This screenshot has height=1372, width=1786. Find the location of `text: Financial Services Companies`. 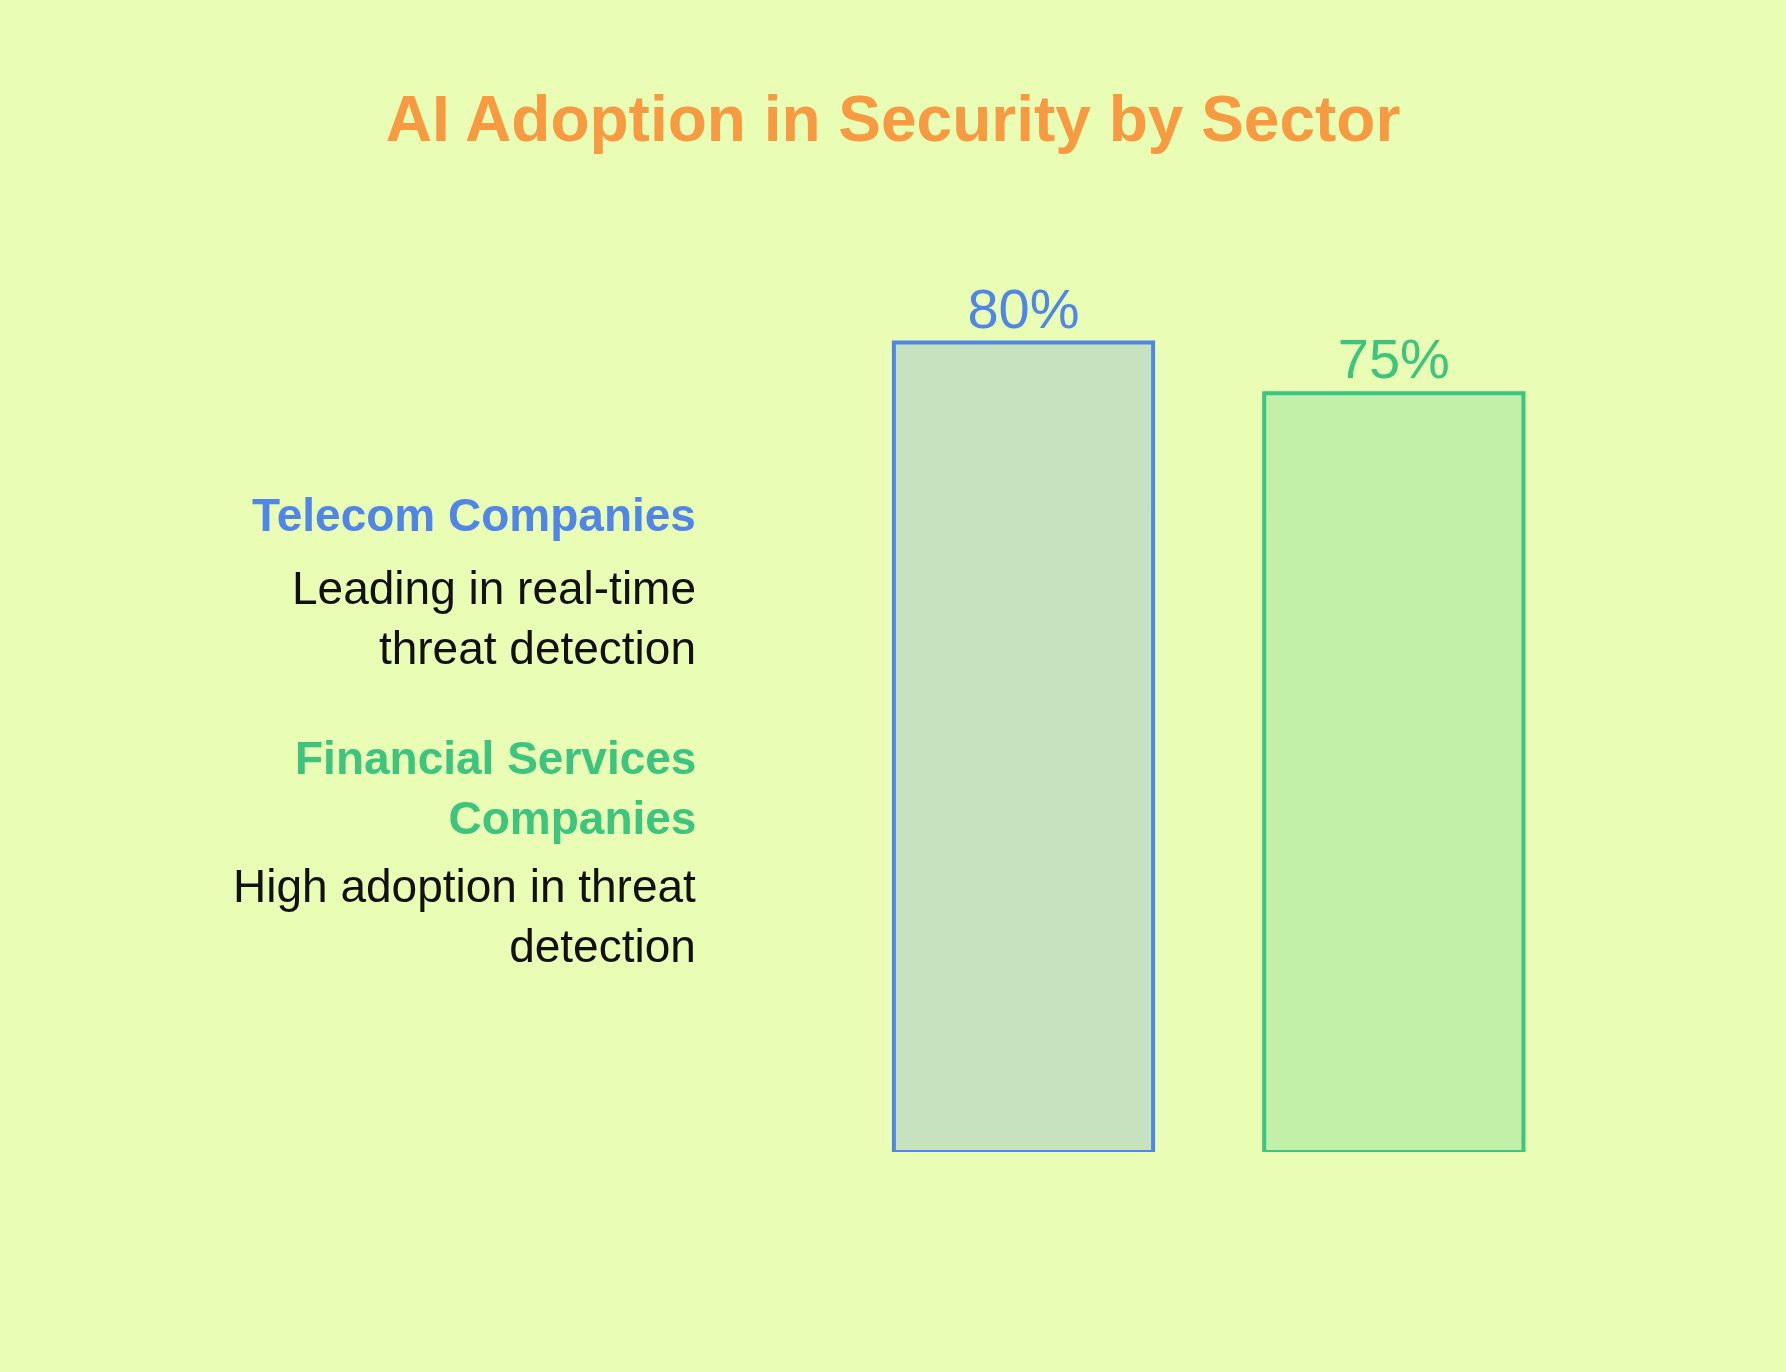

text: Financial Services Companies is located at coordinates (496, 788).